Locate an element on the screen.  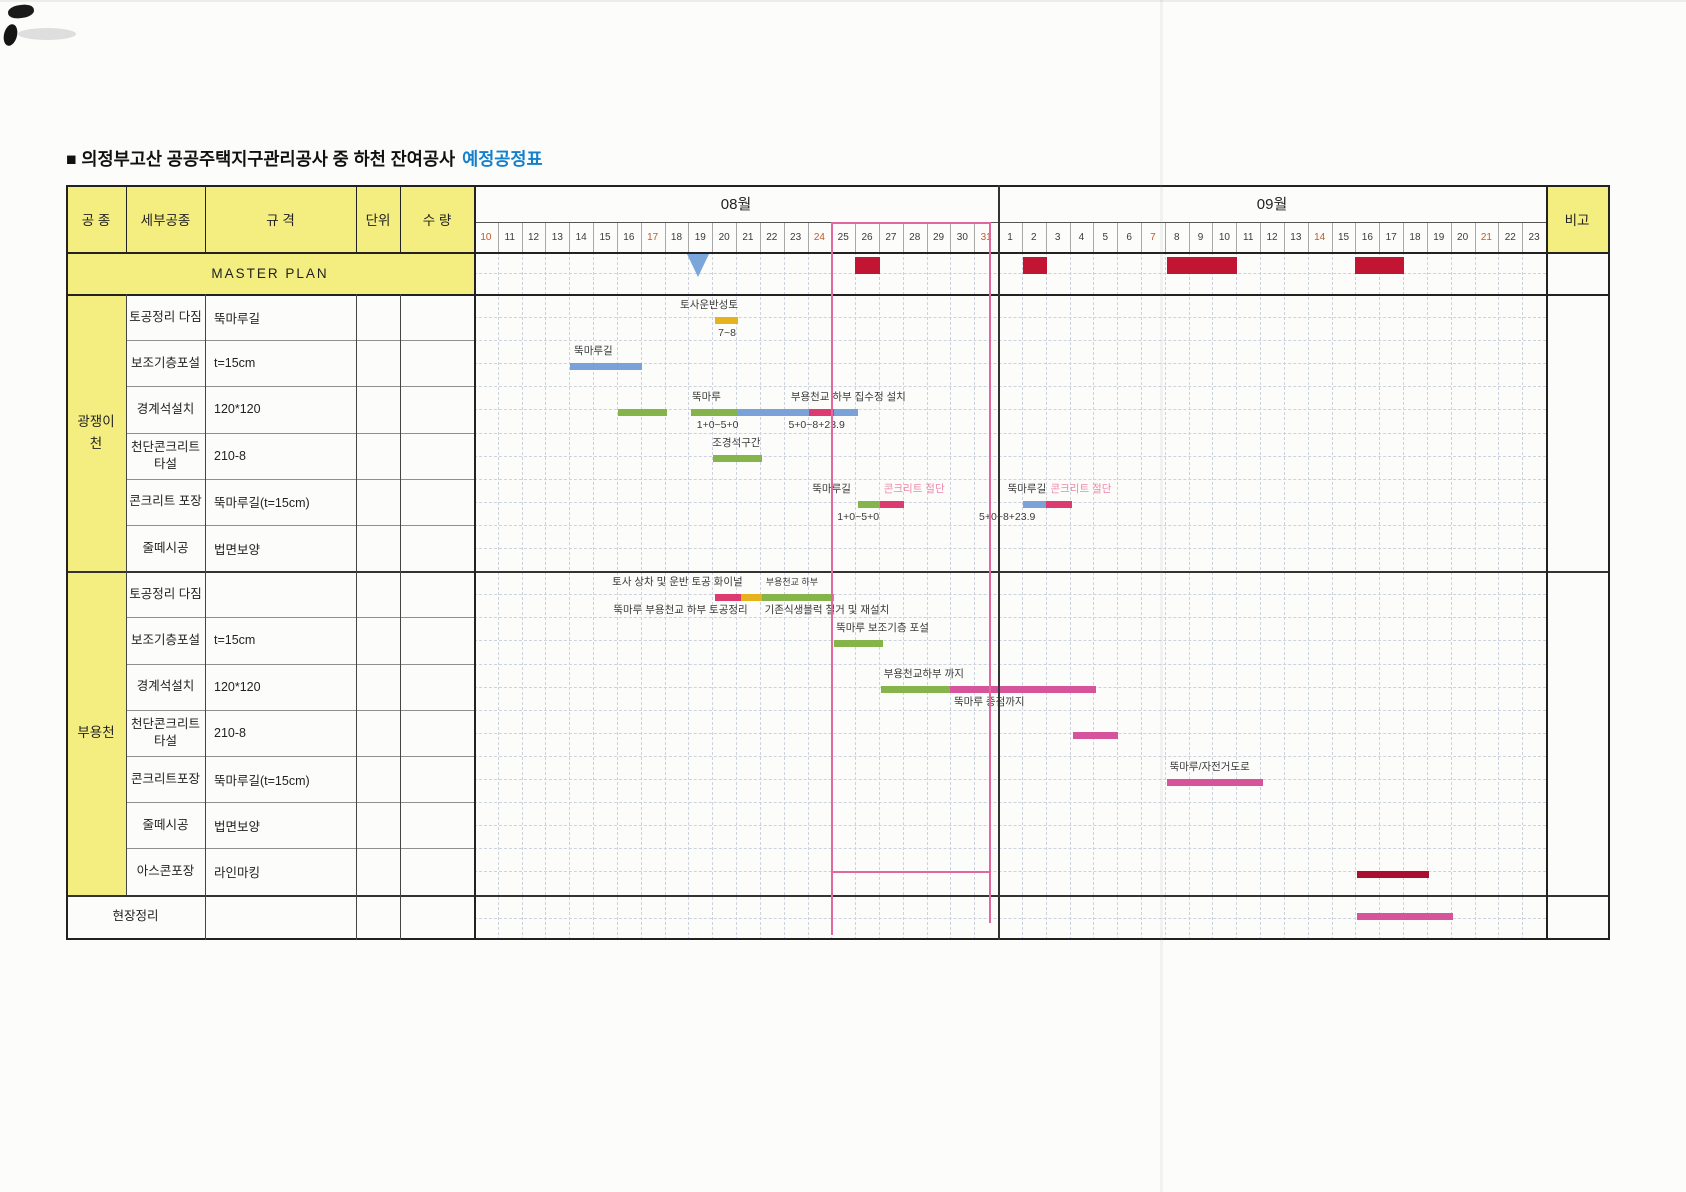
header-cell-work: 공 종 is located at coordinates (96, 218).